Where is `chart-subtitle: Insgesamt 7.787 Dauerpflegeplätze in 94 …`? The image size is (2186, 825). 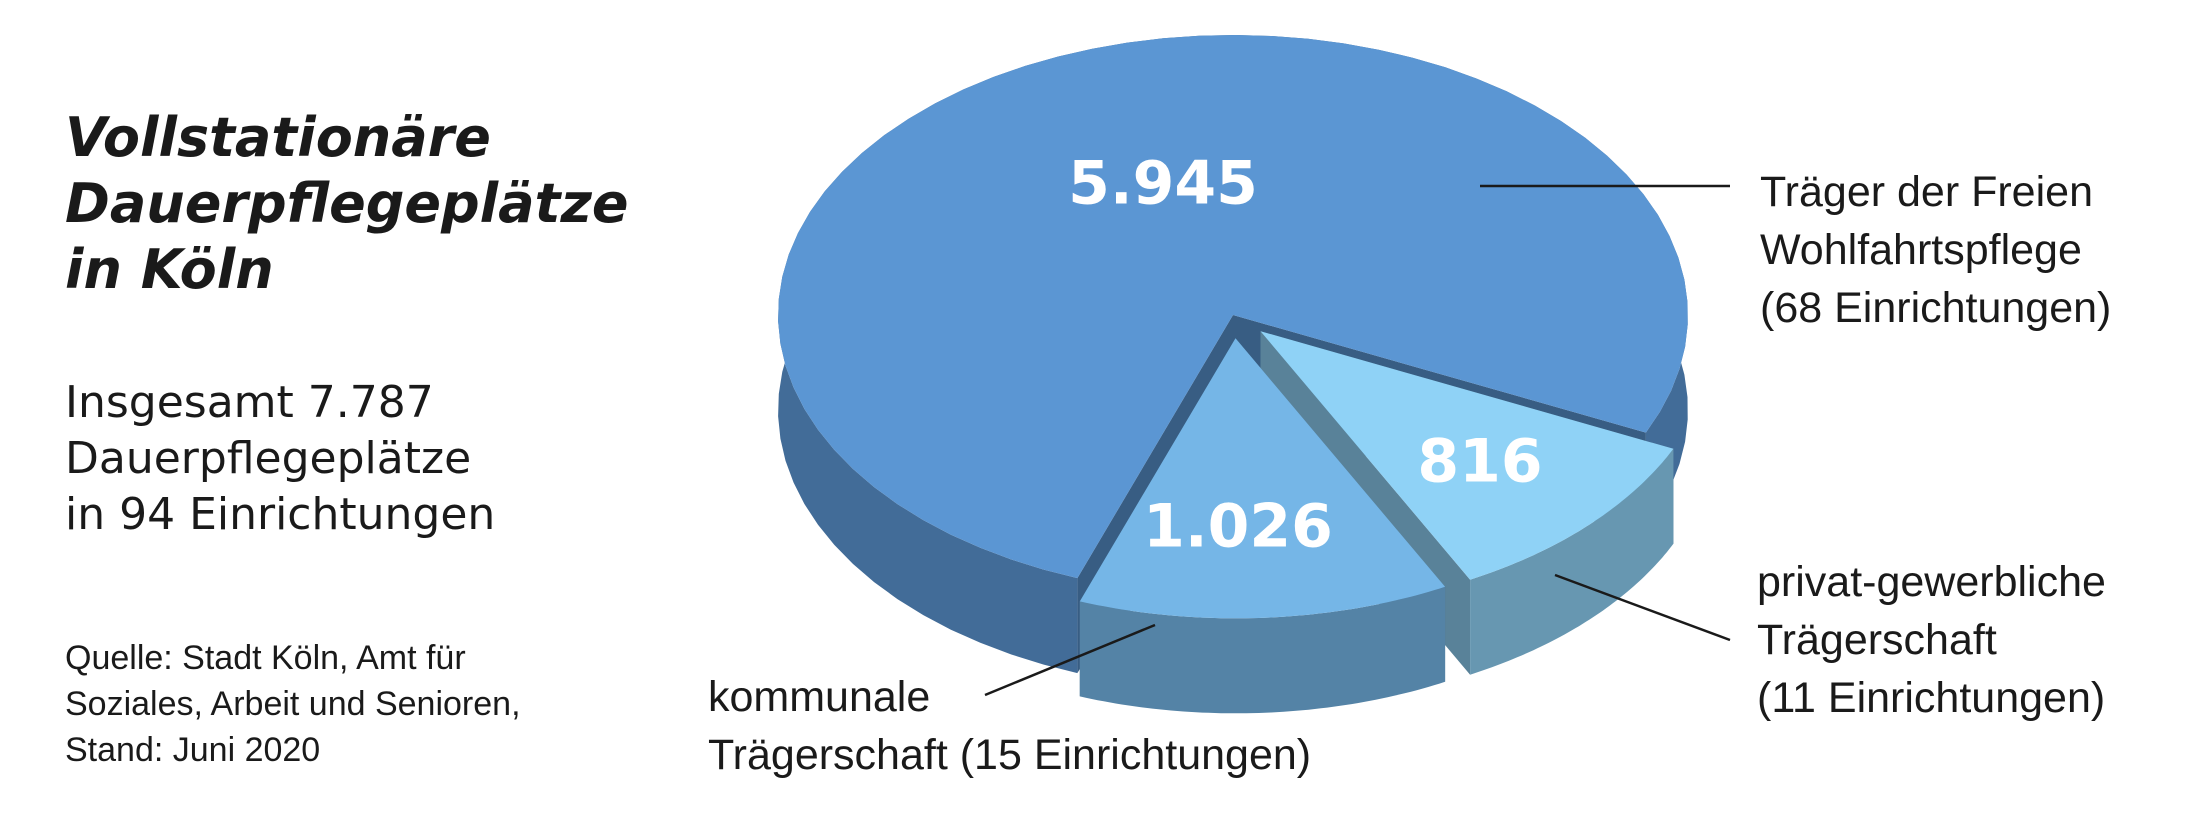
chart-subtitle: Insgesamt 7.787 Dauerpflegeplätze in 94 … is located at coordinates (280, 458).